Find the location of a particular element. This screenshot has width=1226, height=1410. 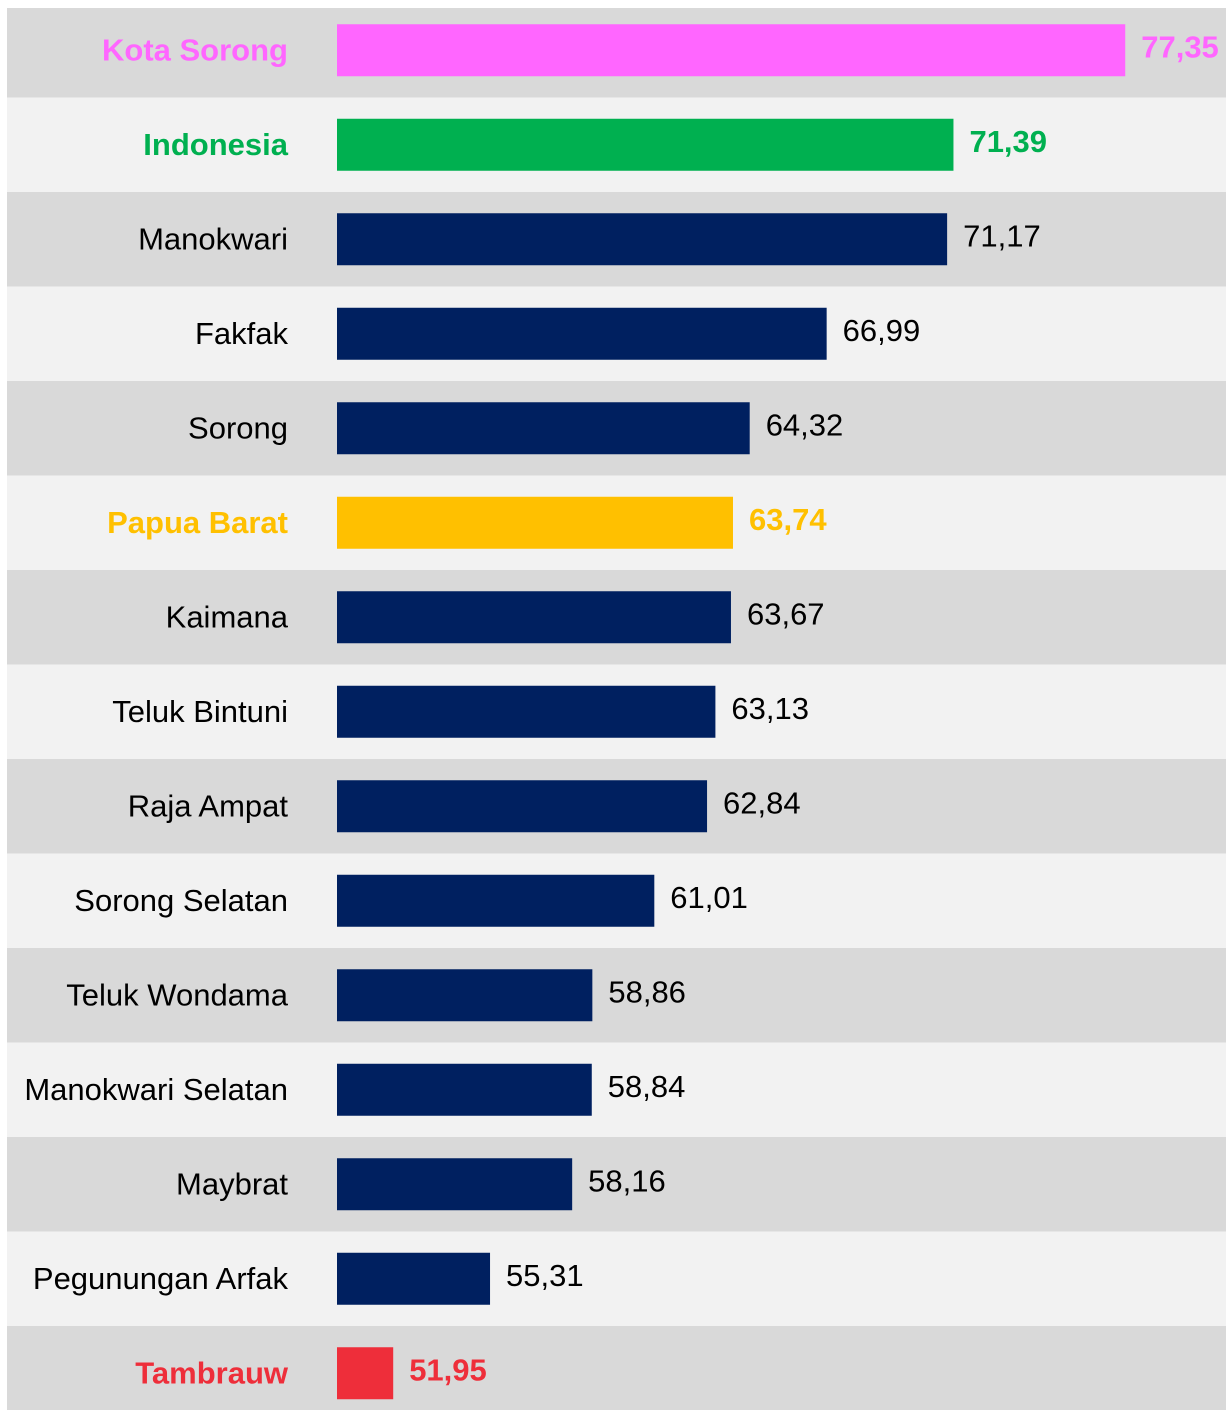

category-label: Kaimana is located at coordinates (227, 616).